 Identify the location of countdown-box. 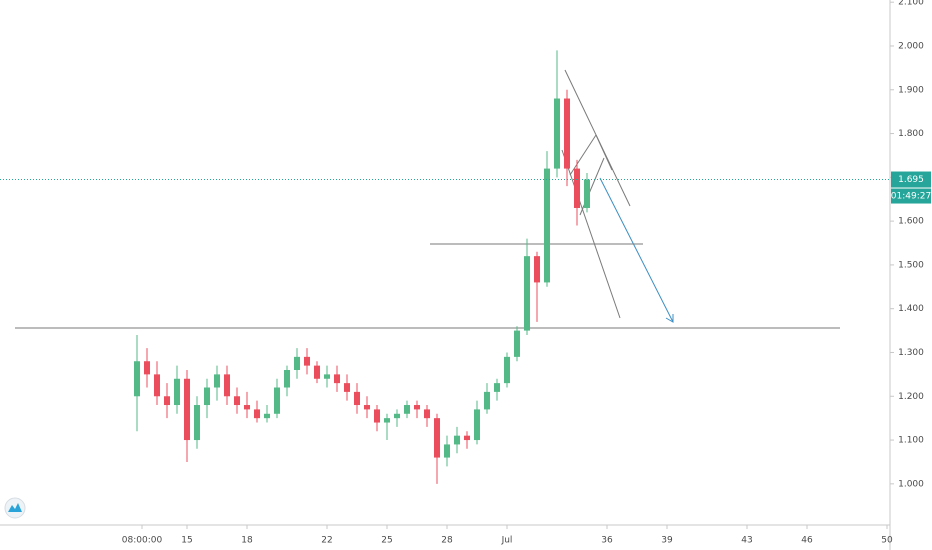
(911, 196).